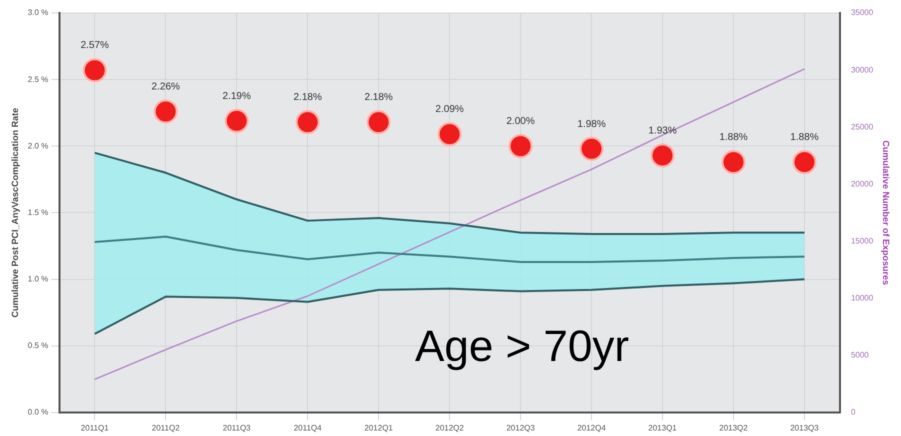 This screenshot has height=436, width=901. I want to click on y-tick-label: 3.0 %, so click(38, 13).